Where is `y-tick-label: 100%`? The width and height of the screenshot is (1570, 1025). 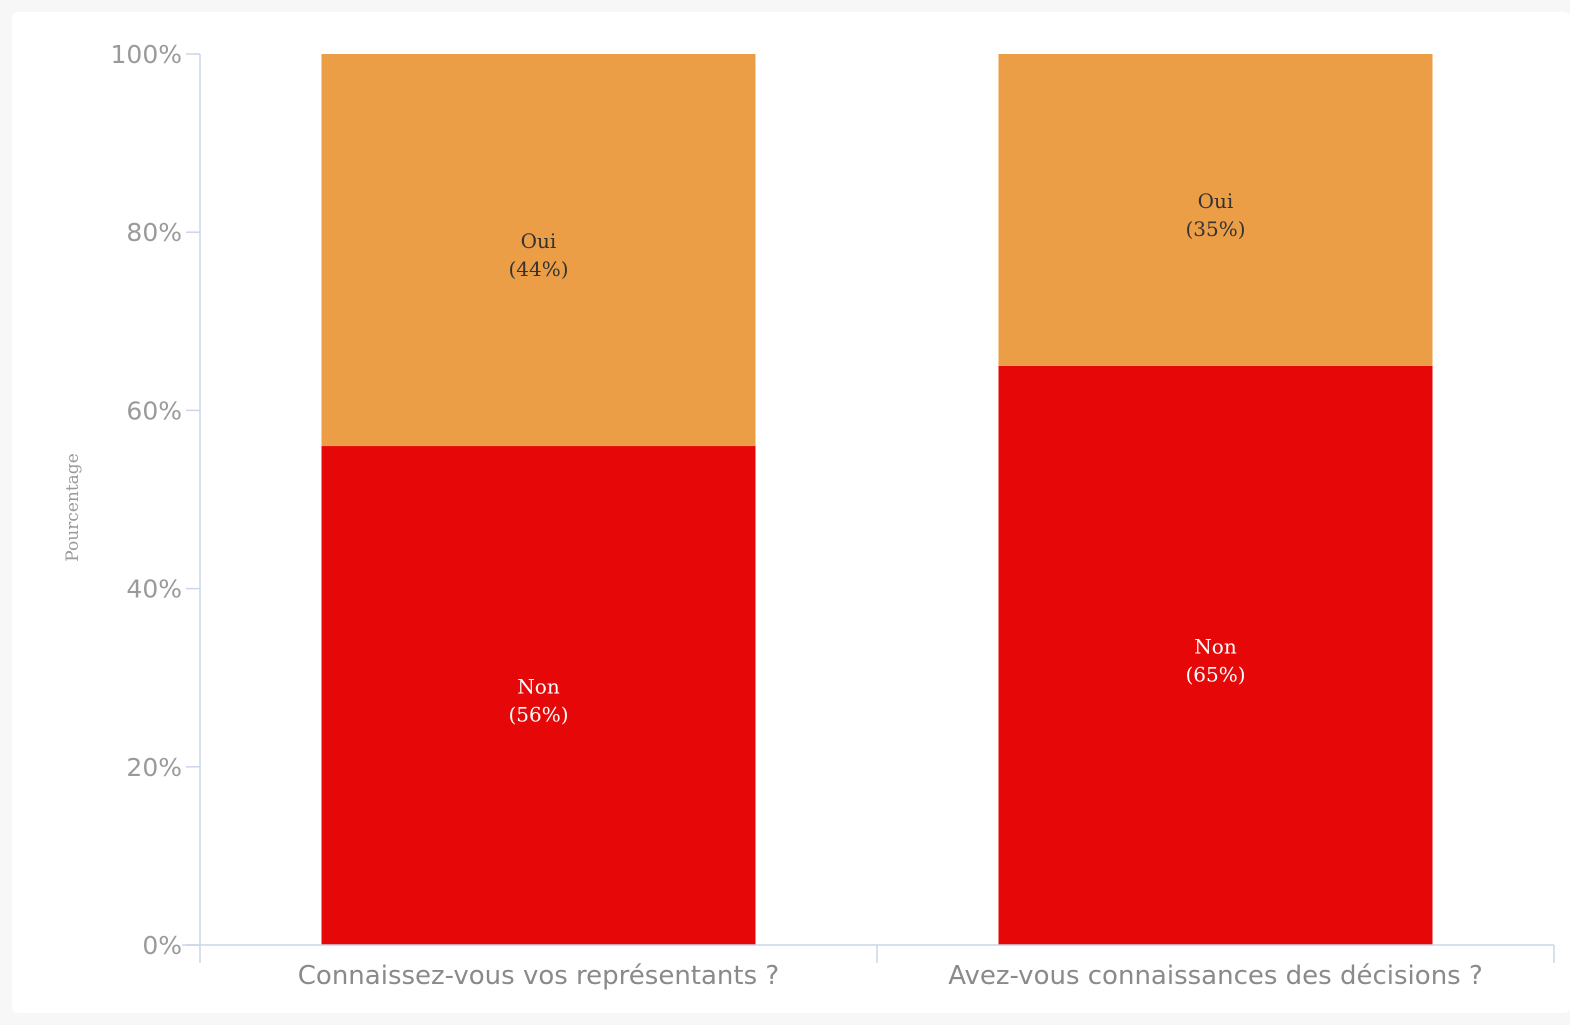
y-tick-label: 100% is located at coordinates (146, 54).